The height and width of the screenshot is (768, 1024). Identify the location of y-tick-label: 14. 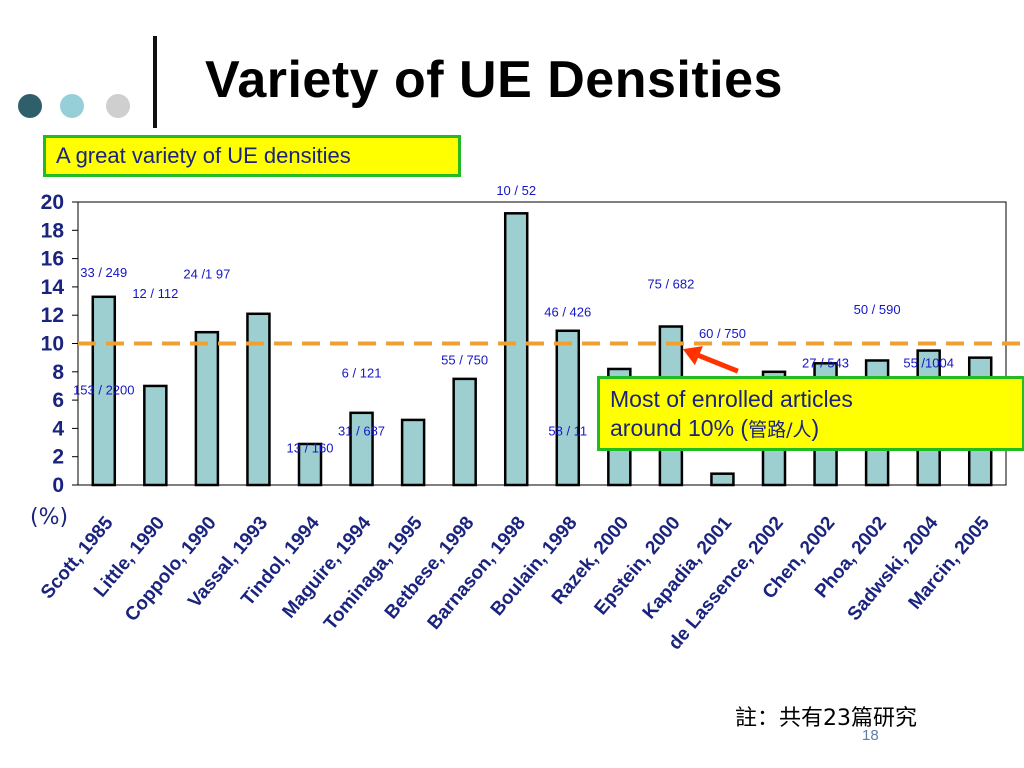
(53, 287).